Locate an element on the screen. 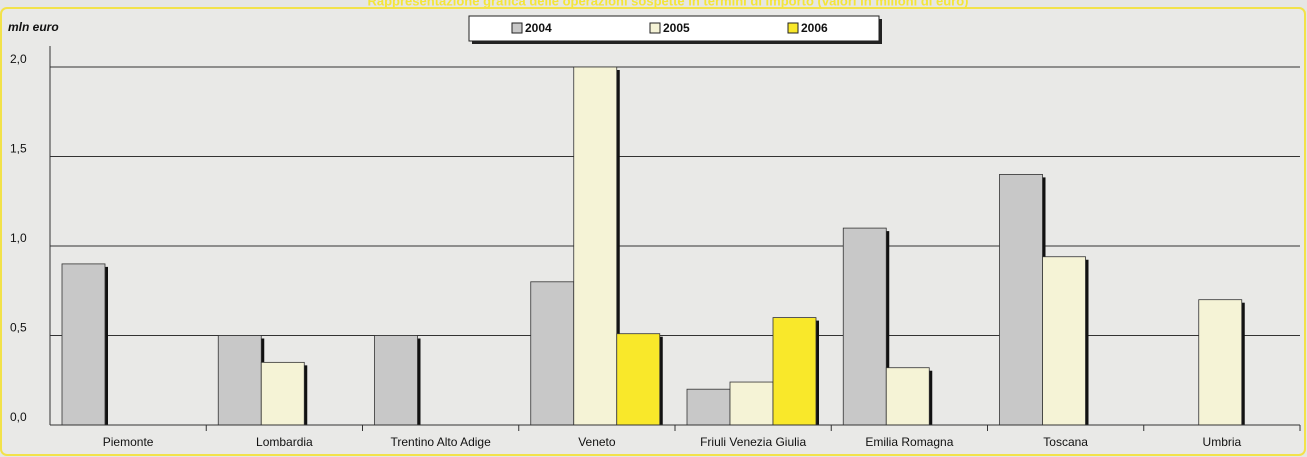  y-tick-label: 2,0 is located at coordinates (18, 59).